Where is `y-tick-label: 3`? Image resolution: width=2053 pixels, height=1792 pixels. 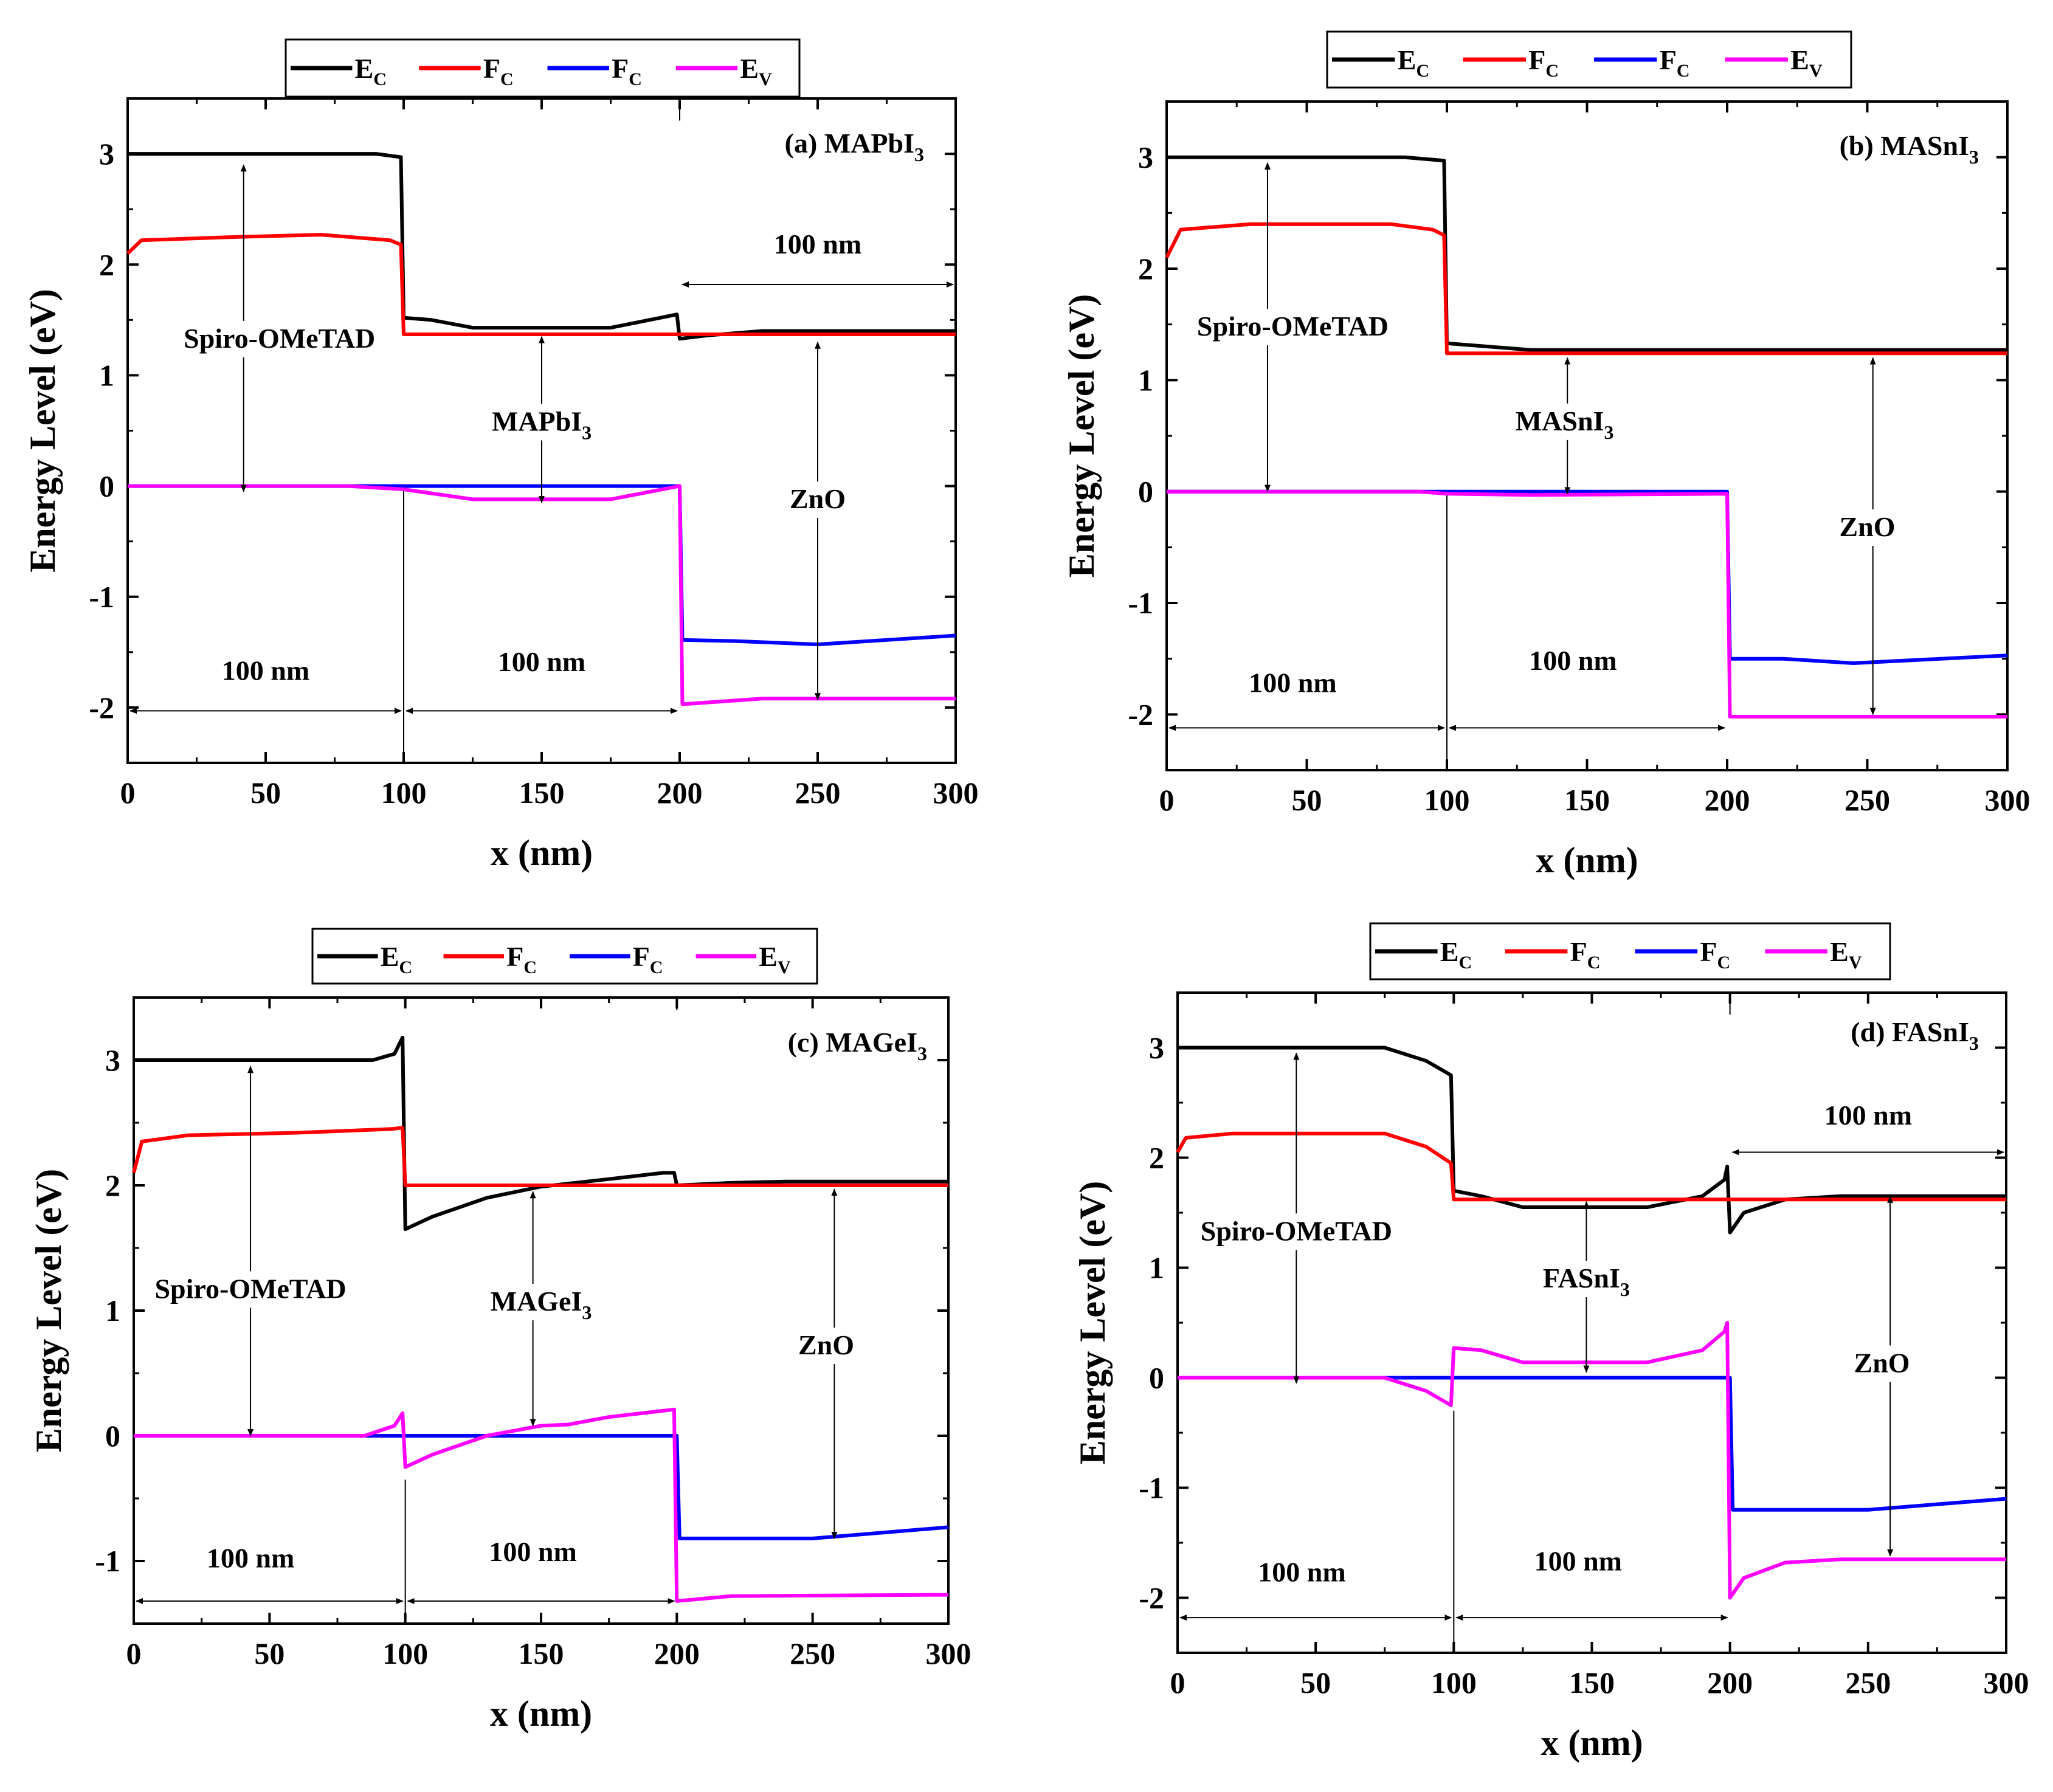 y-tick-label: 3 is located at coordinates (107, 154).